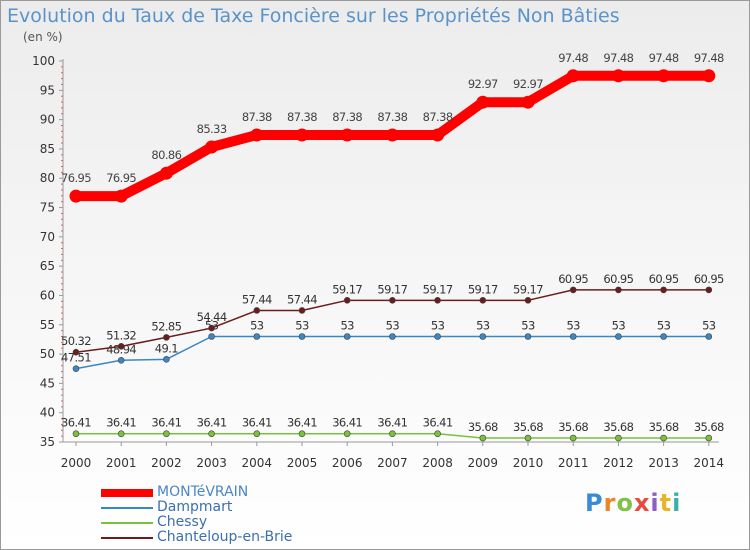  What do you see at coordinates (121, 178) in the screenshot?
I see `data-label: 76.95` at bounding box center [121, 178].